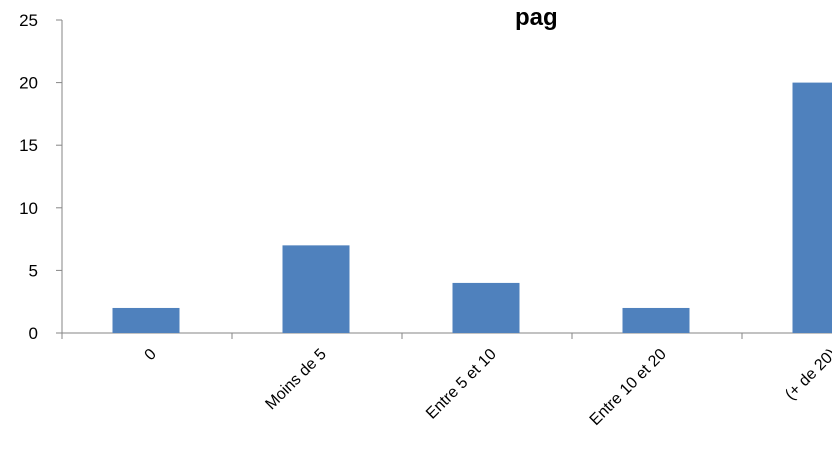  I want to click on y-tick-label: 25, so click(28, 20).